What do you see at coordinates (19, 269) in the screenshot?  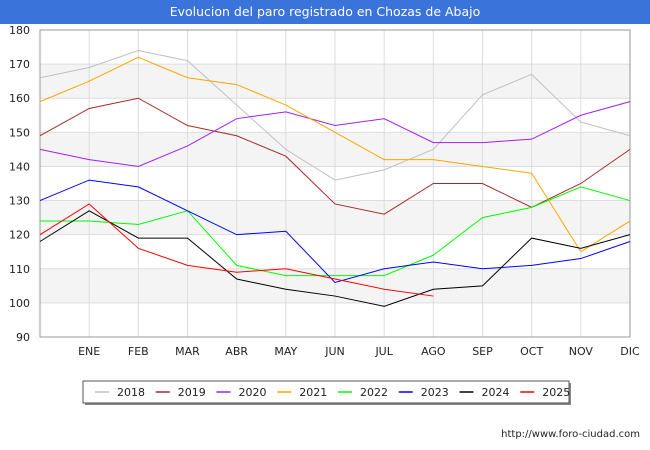 I see `y-tick-label: 110` at bounding box center [19, 269].